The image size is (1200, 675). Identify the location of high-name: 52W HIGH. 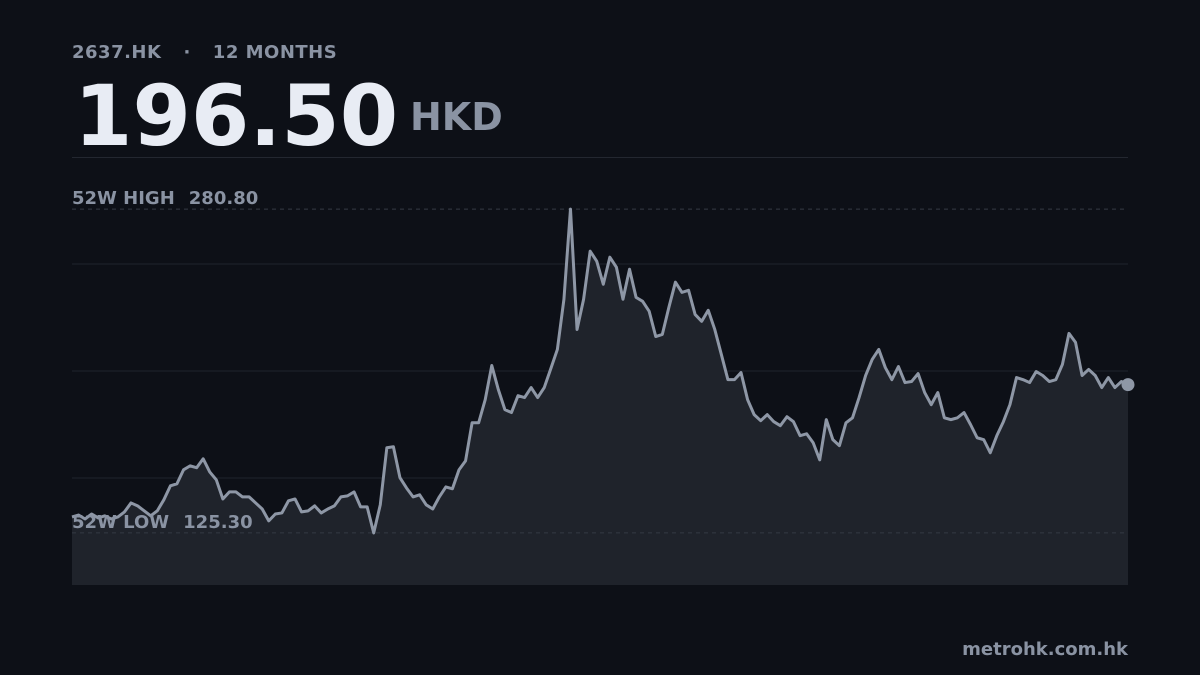
(123, 198).